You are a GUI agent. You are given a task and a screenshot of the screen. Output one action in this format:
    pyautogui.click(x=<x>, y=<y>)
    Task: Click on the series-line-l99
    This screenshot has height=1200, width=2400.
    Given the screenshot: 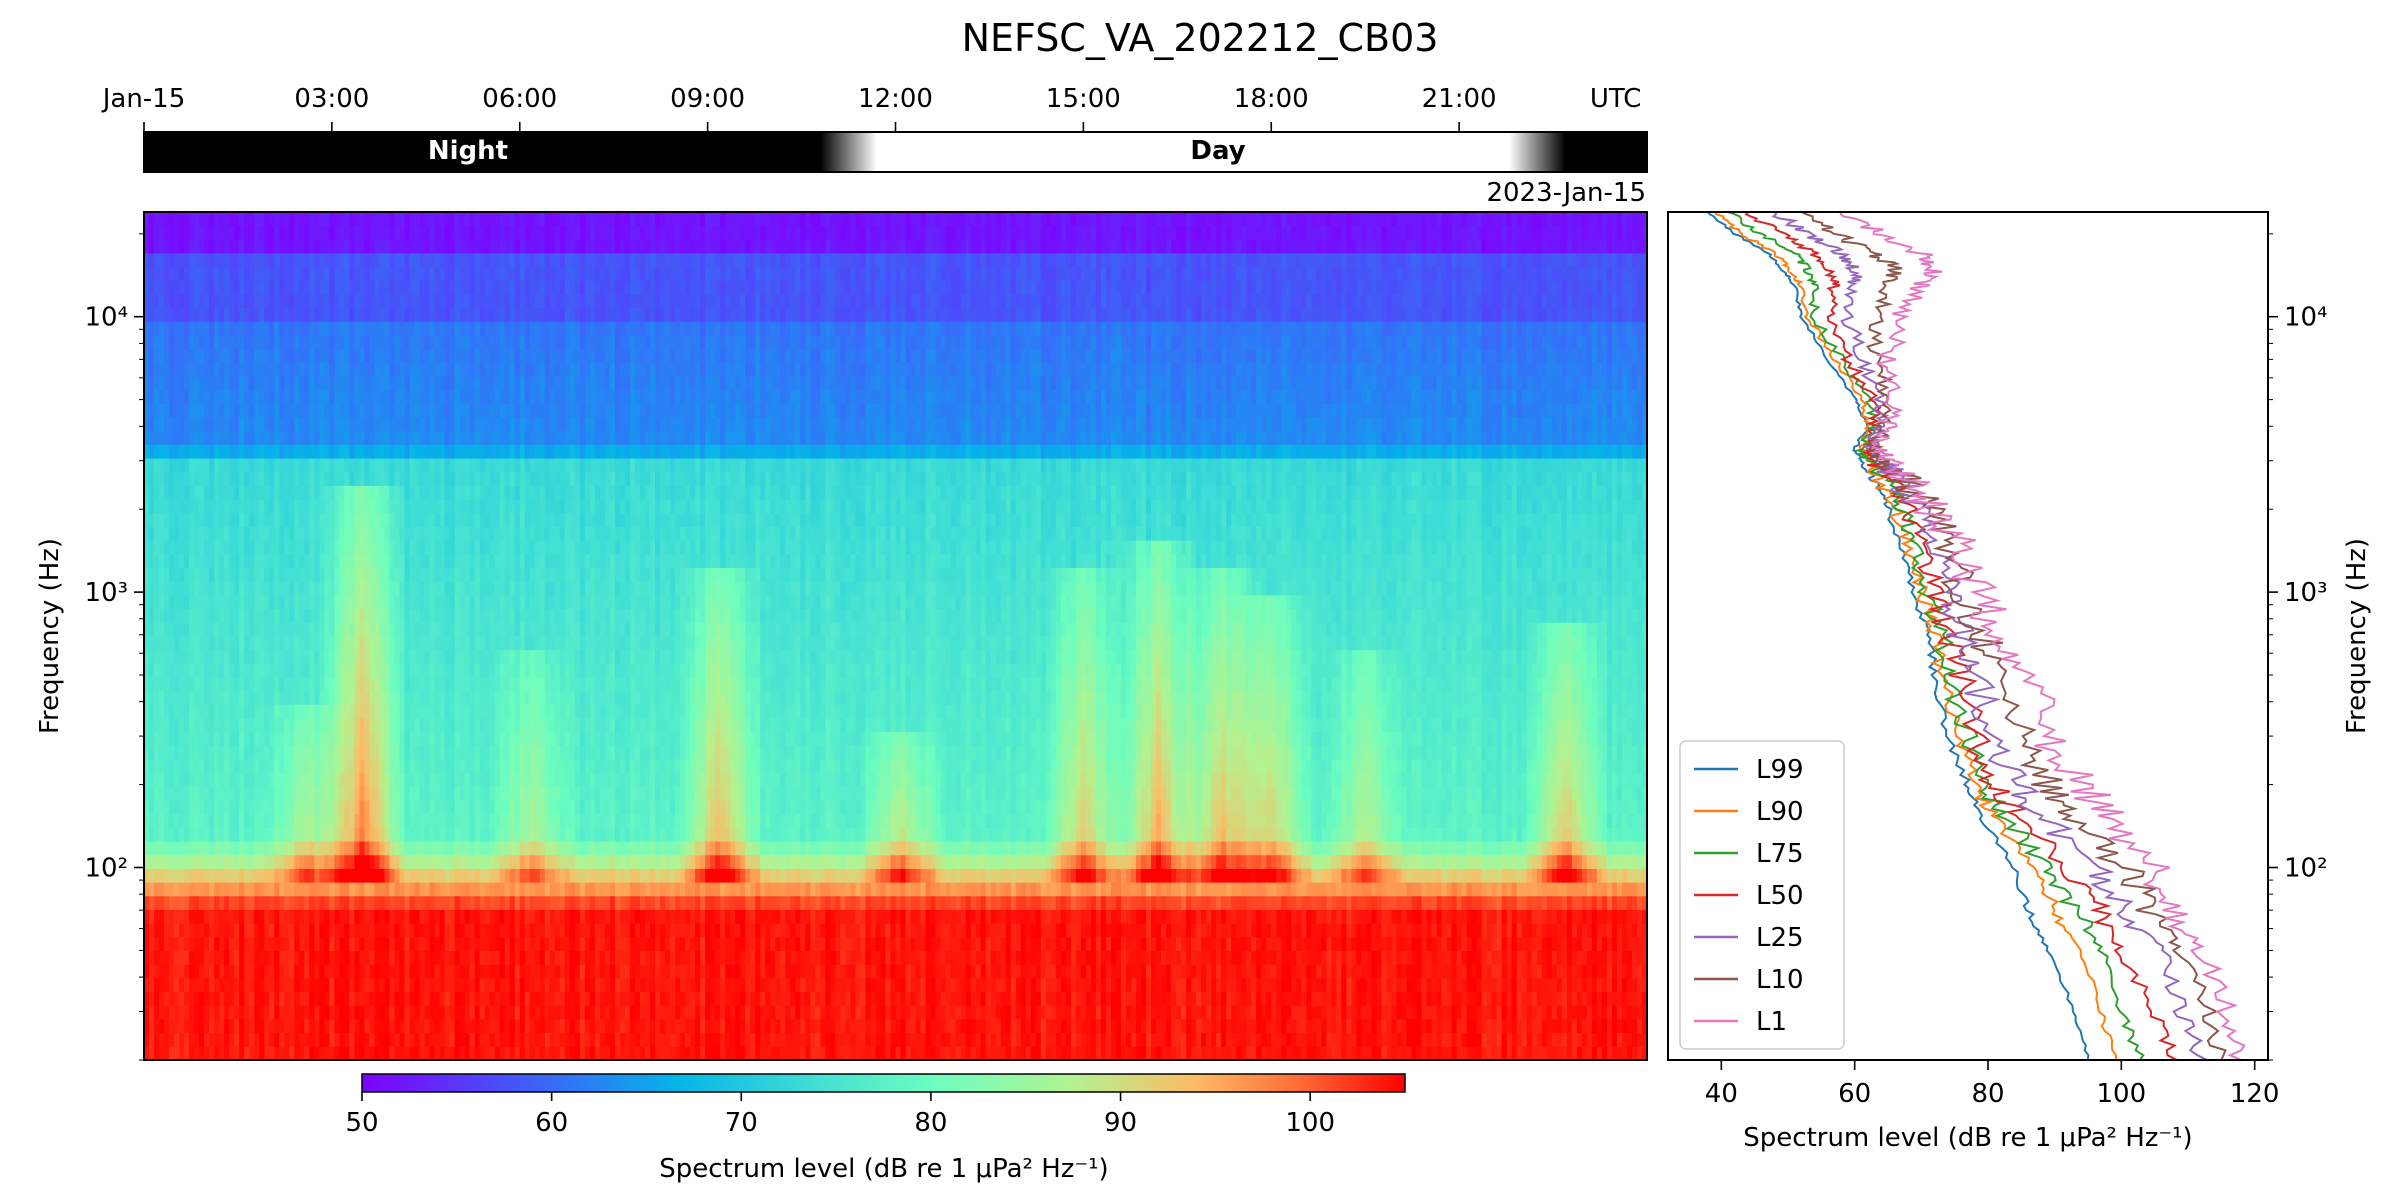 What is the action you would take?
    pyautogui.click(x=1898, y=636)
    